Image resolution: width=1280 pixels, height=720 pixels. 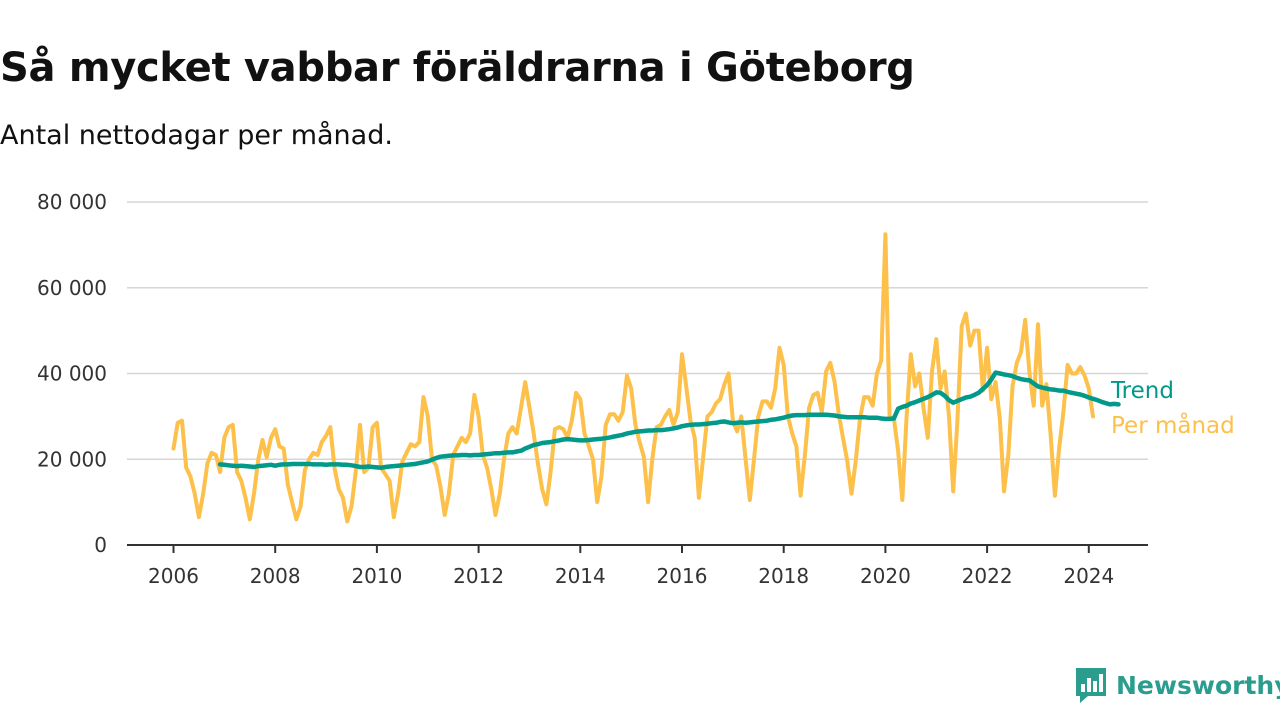 I want to click on y-tick-label: 40 000, so click(x=72, y=374).